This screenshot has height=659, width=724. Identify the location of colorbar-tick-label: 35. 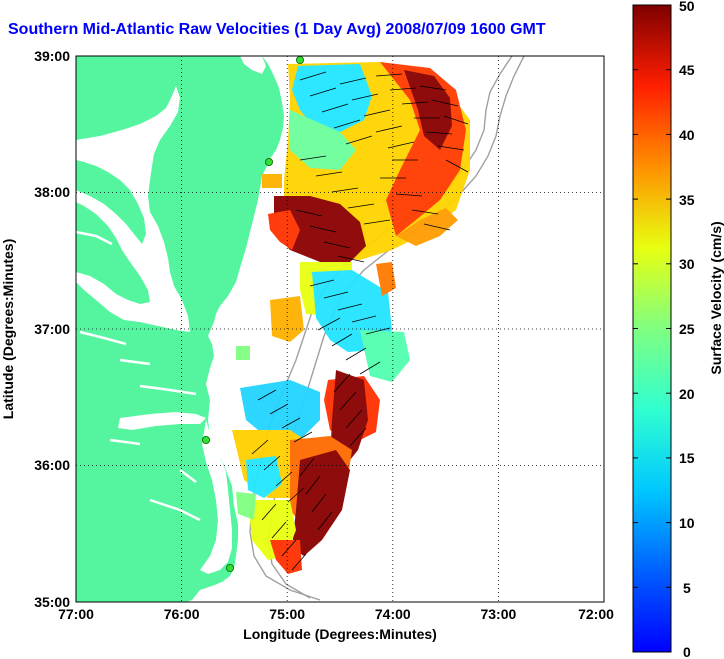
(687, 200).